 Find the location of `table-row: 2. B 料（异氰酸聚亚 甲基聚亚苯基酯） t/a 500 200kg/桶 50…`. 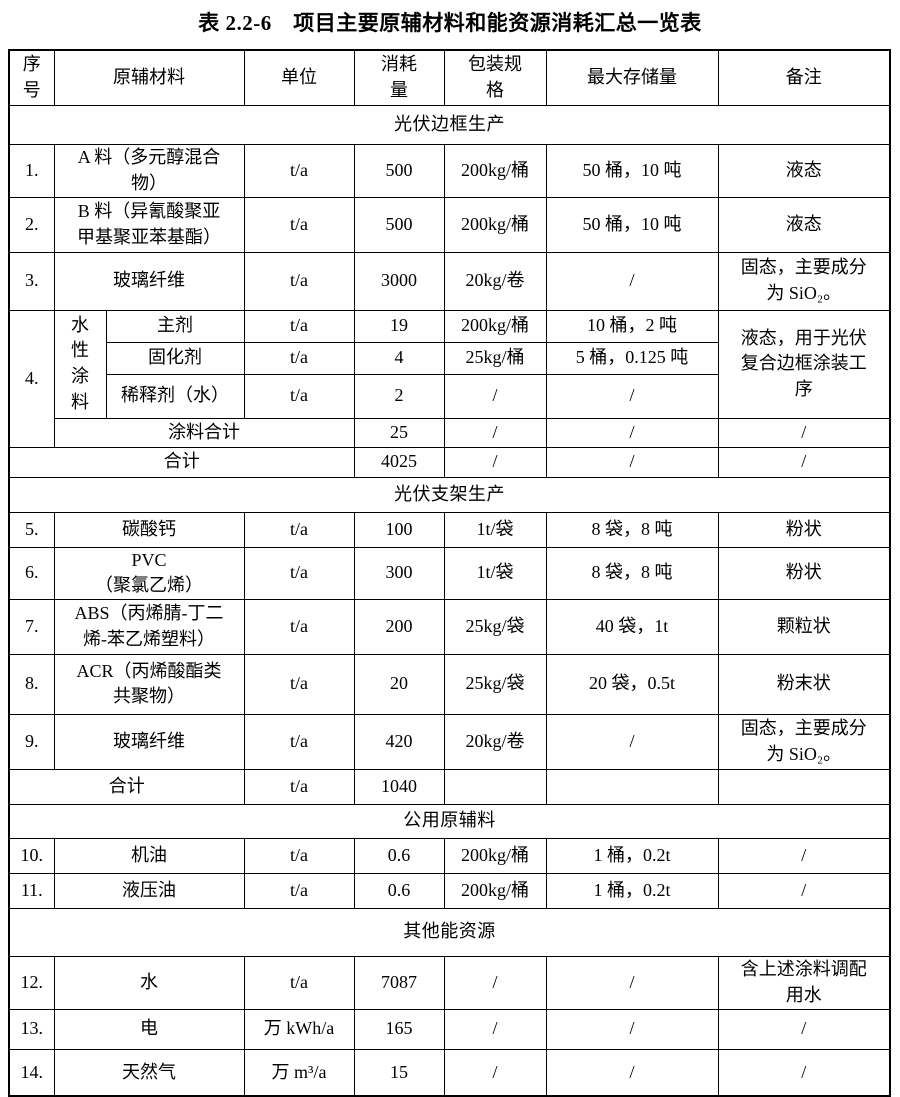

table-row: 2. B 料（异氰酸聚亚 甲基聚亚苯基酯） t/a 500 200kg/桶 50… is located at coordinates (449, 224).